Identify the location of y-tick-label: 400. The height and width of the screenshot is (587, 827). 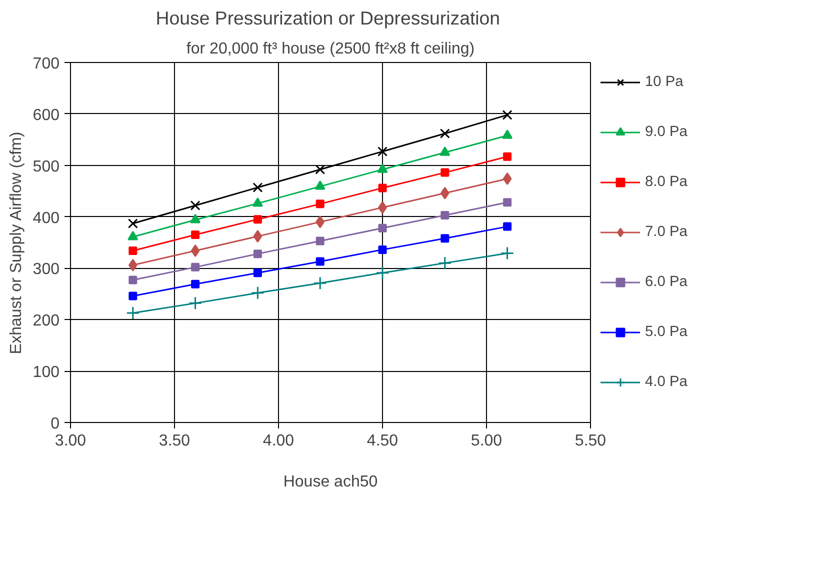
(46, 218).